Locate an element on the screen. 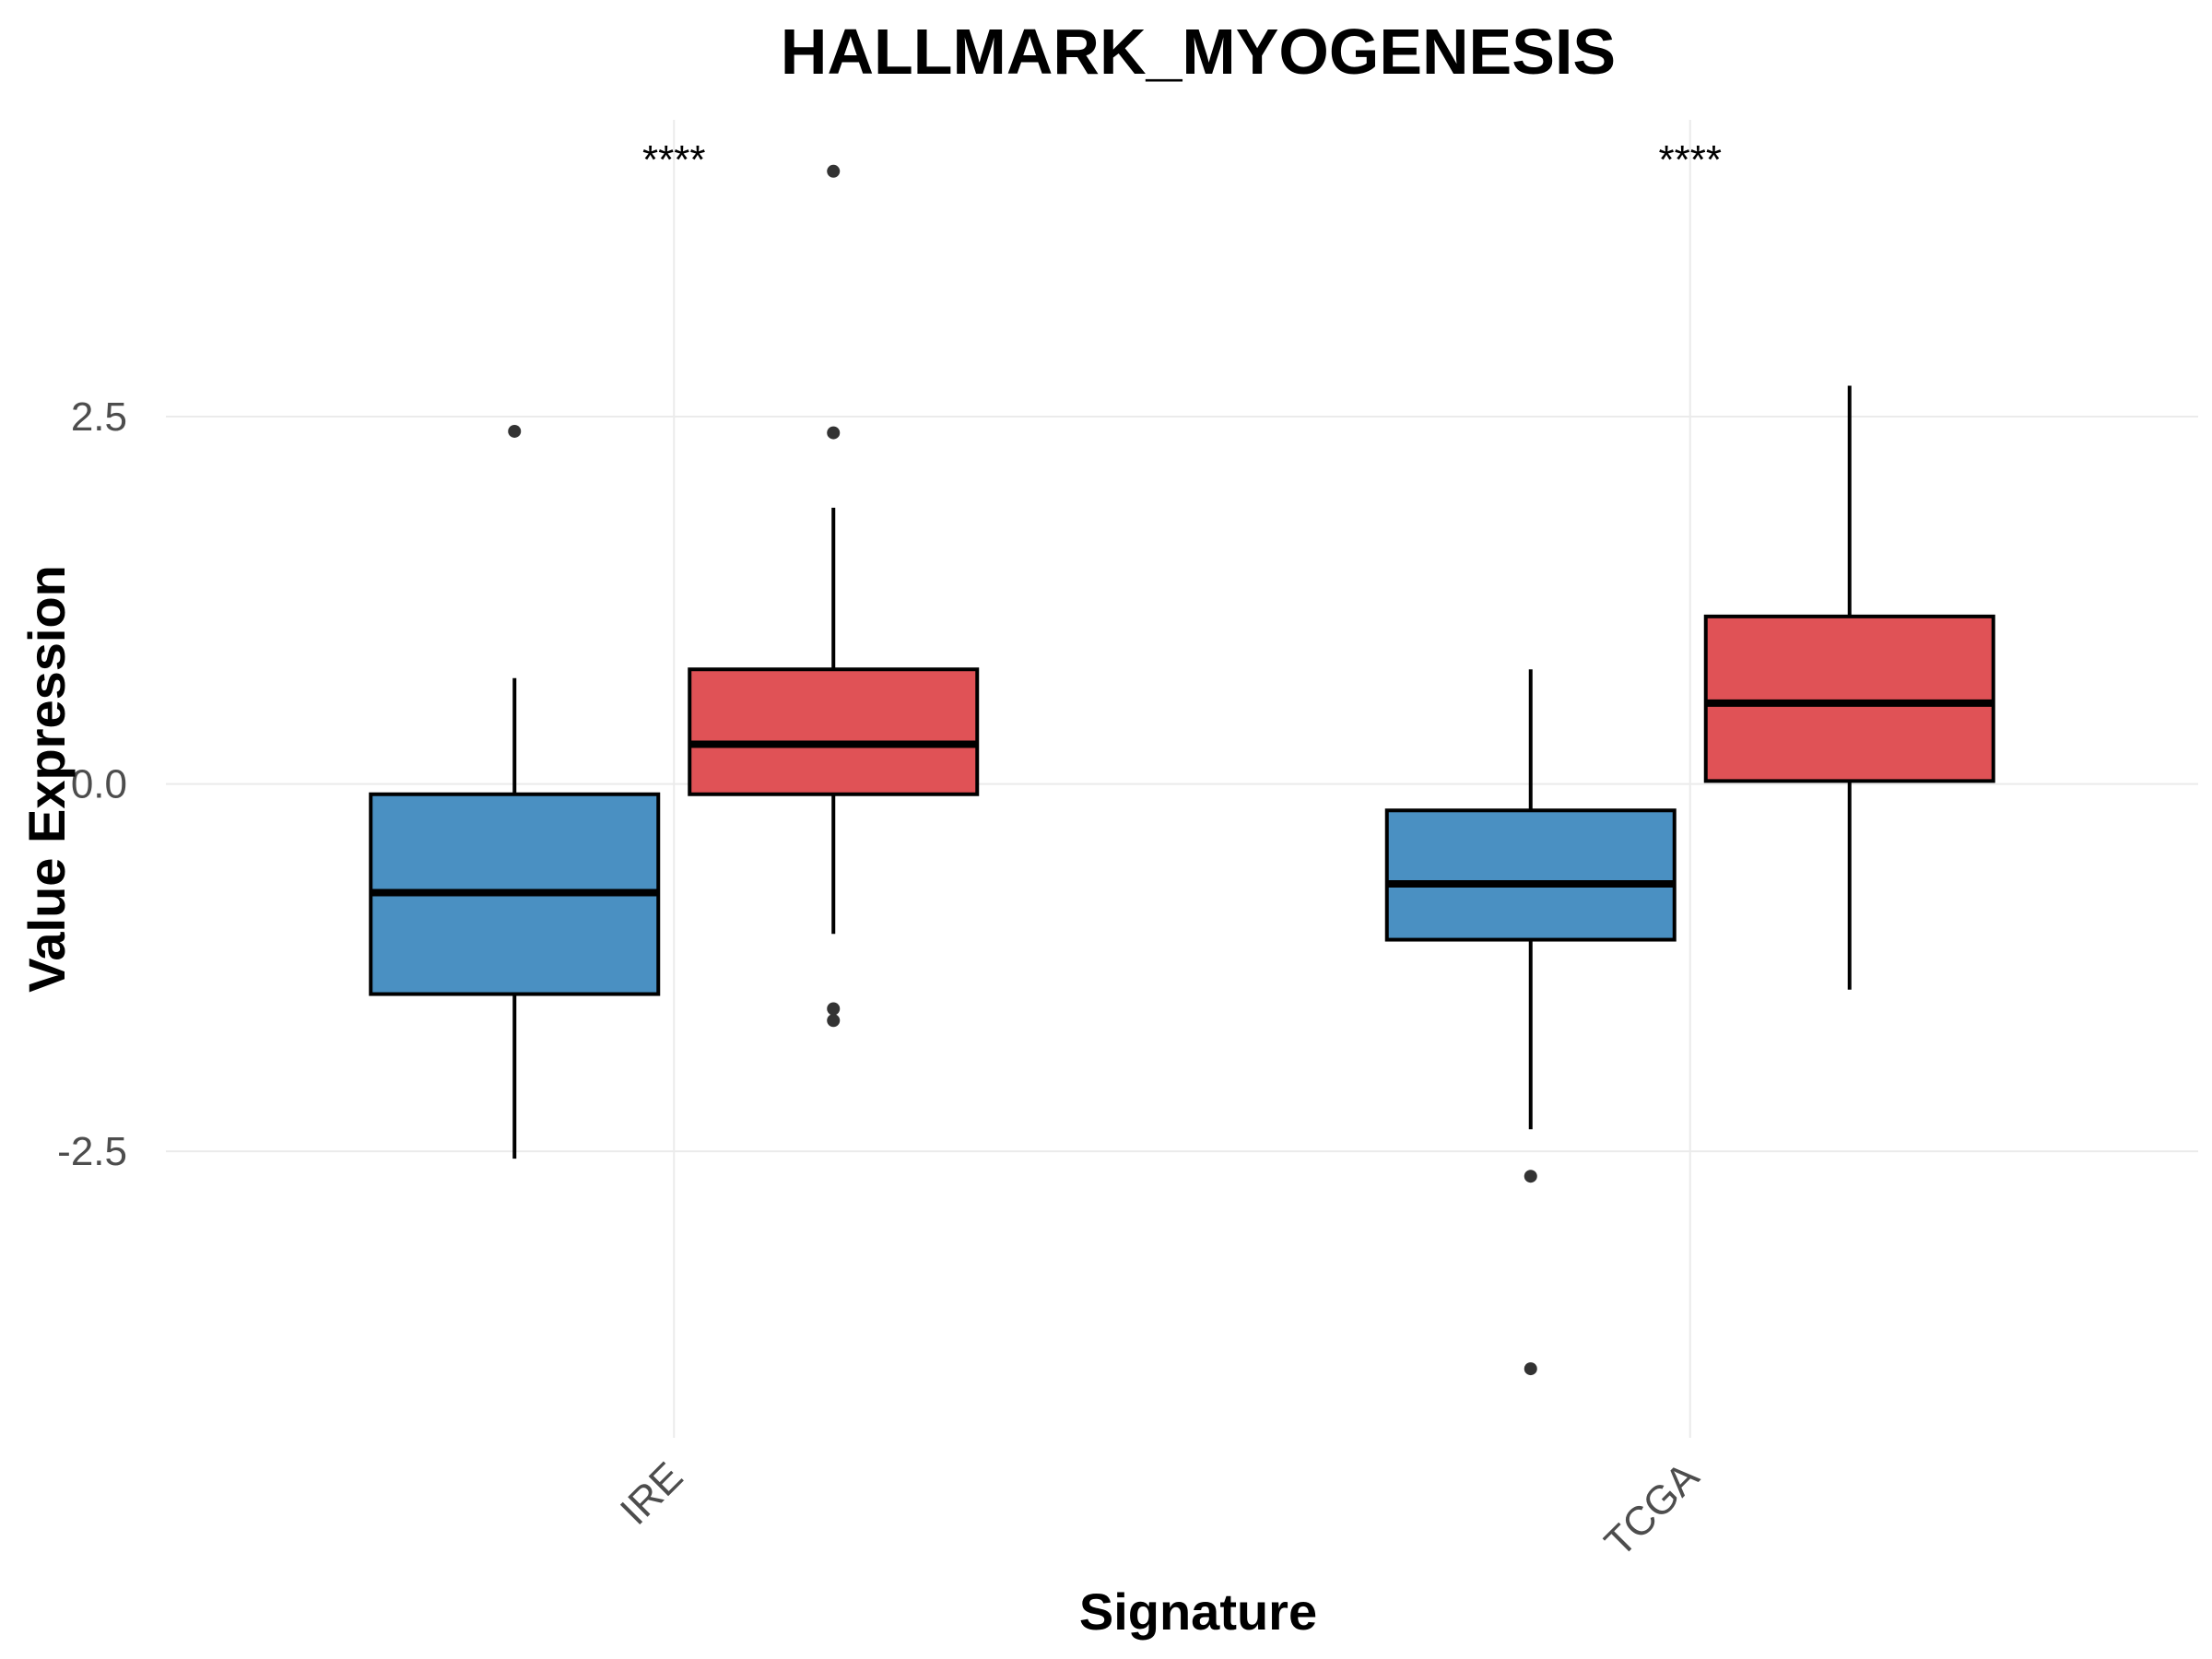 The image size is (2212, 1659). x-axis-title: Signature is located at coordinates (1198, 1612).